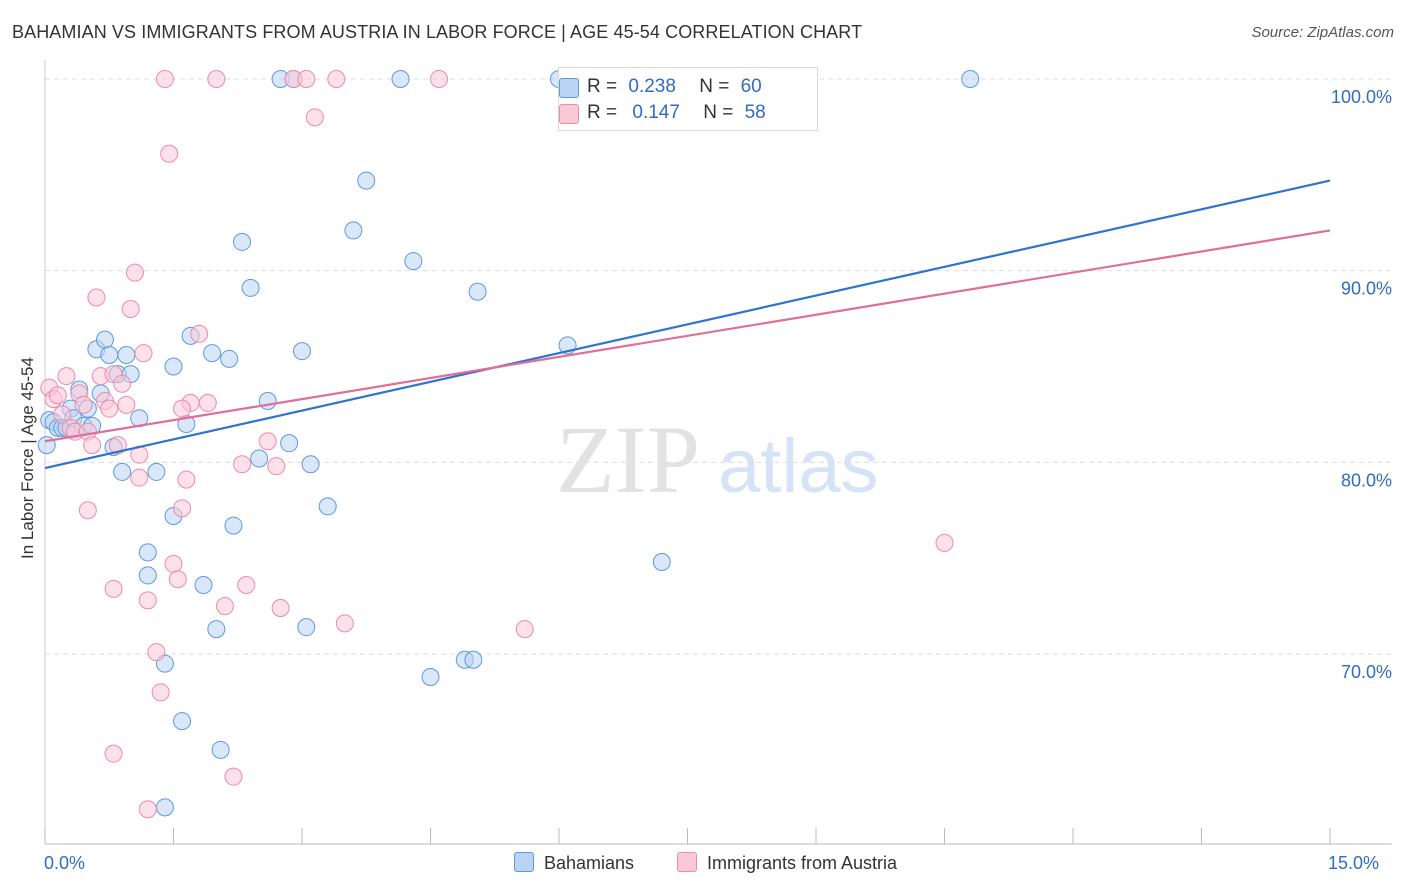 The image size is (1406, 892). Describe the element at coordinates (1366, 672) in the screenshot. I see `y-tick-label: 70.0%` at that location.